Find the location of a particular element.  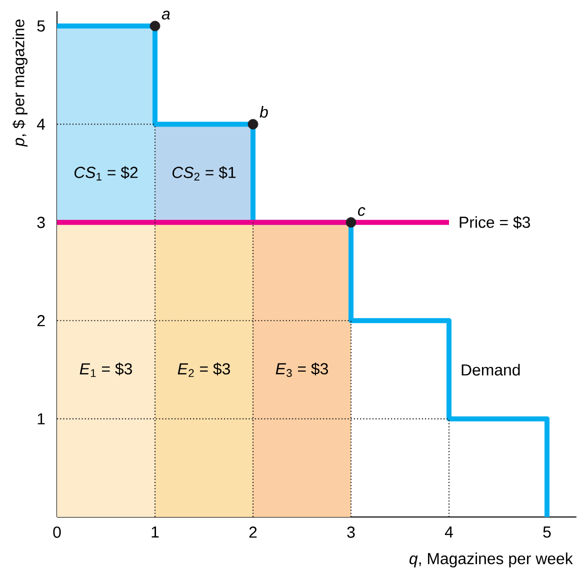

x-tick-label: 0 is located at coordinates (57, 532).